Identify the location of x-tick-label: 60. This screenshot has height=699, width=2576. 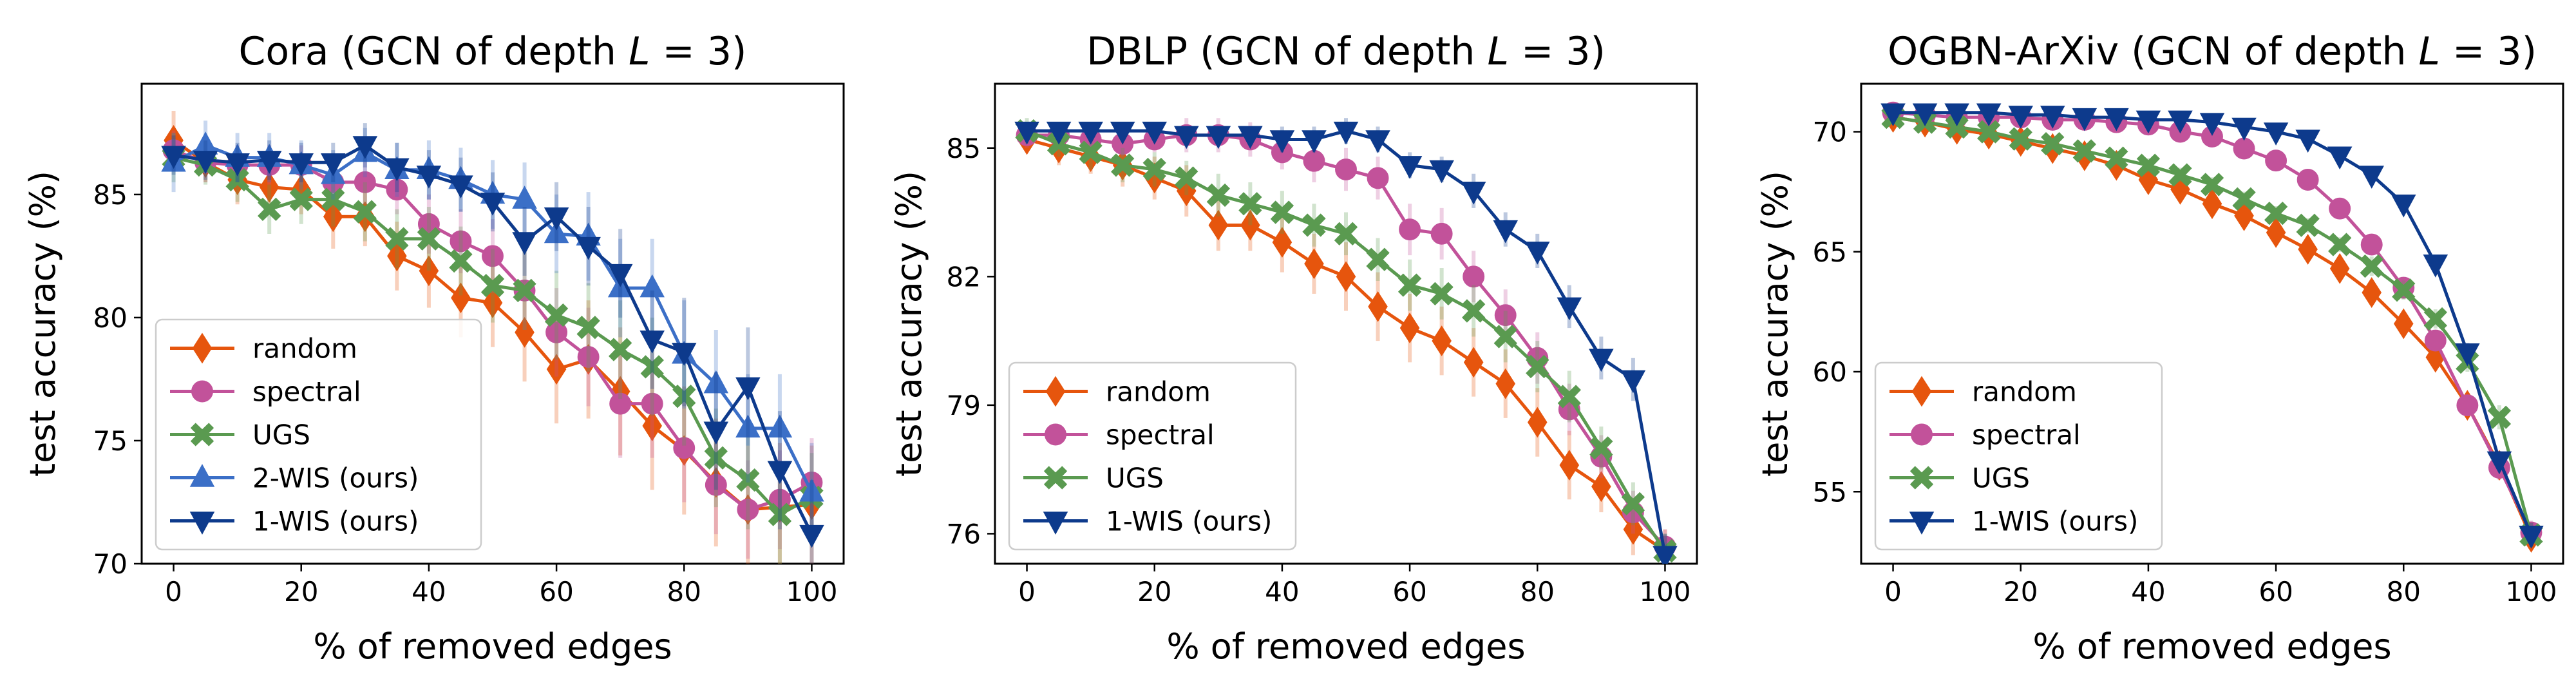
(556, 592).